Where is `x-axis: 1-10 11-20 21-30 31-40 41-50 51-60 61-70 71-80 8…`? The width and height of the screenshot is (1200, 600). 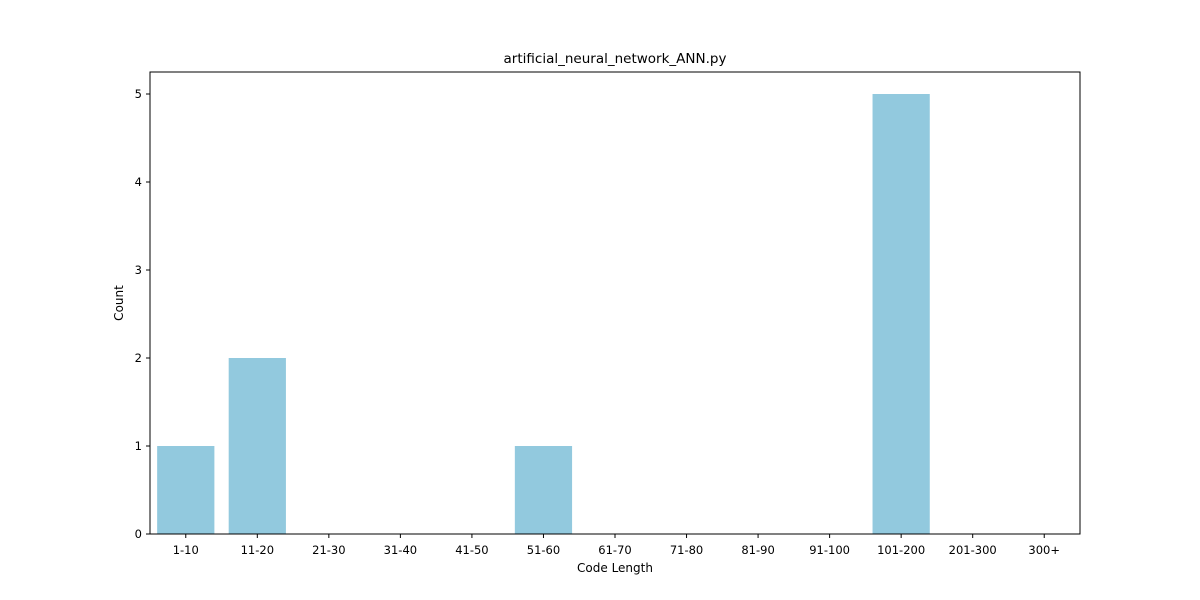 x-axis: 1-10 11-20 21-30 31-40 41-50 51-60 61-70 71-80 8… is located at coordinates (616, 545).